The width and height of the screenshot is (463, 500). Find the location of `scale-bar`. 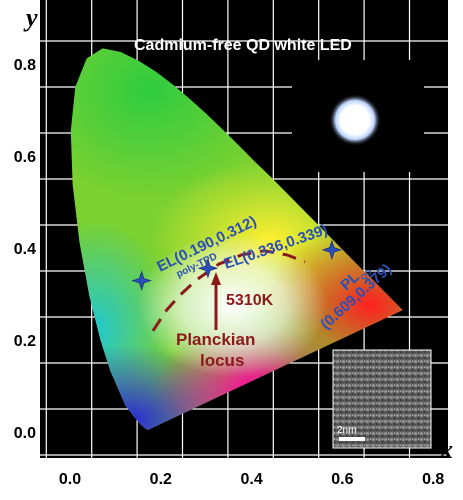

scale-bar is located at coordinates (352, 439).